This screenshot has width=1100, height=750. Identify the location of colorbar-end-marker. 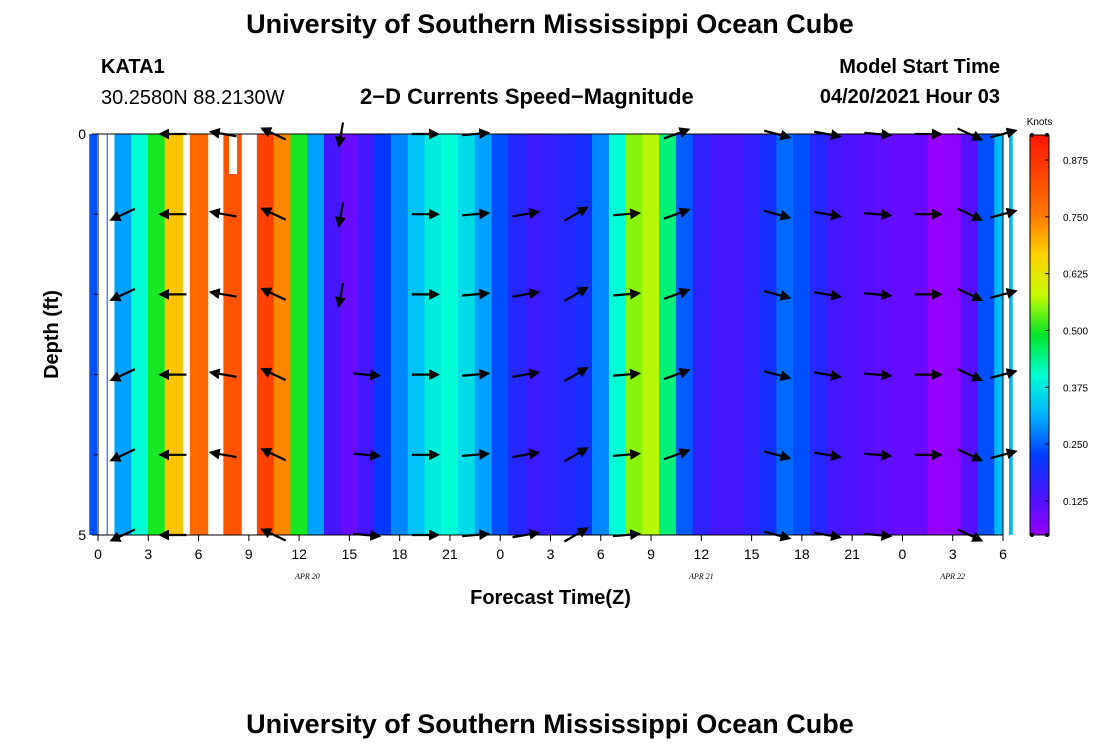
(1047, 135).